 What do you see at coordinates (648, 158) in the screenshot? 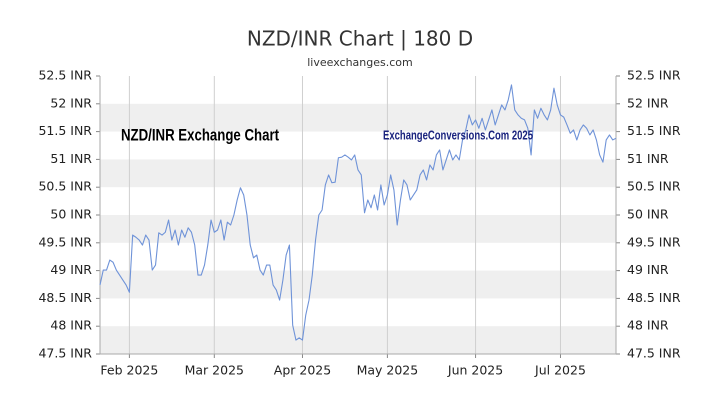
I see `y-tick-label-right: 51 INR` at bounding box center [648, 158].